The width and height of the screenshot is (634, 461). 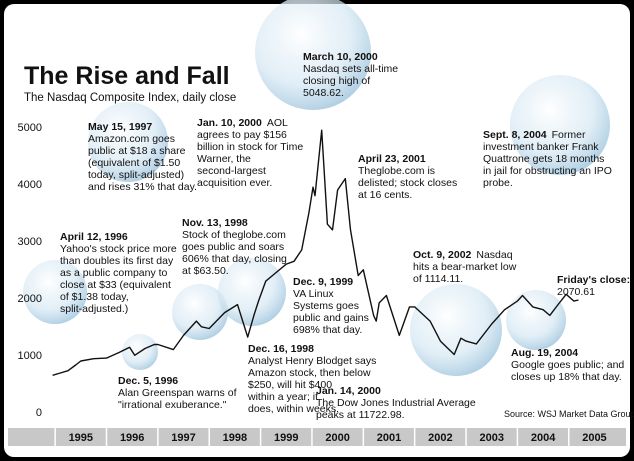 What do you see at coordinates (81, 438) in the screenshot?
I see `x-tick-label: 1995` at bounding box center [81, 438].